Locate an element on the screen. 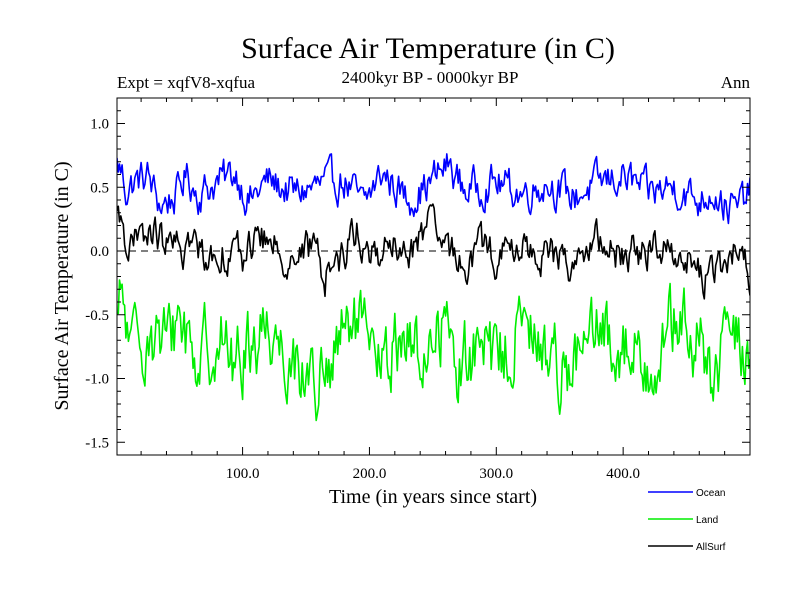 Image resolution: width=800 pixels, height=600 pixels. series-line-ocean is located at coordinates (433, 189).